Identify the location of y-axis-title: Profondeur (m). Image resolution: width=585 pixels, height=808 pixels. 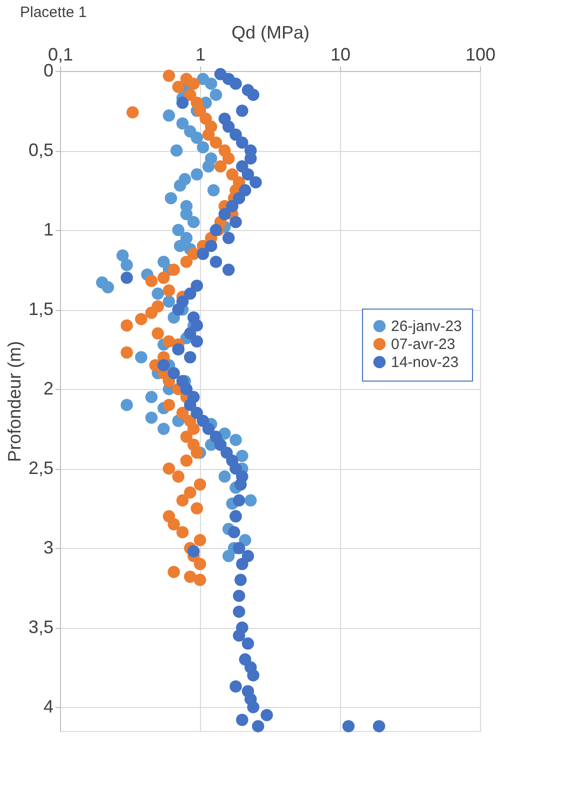
(14, 401).